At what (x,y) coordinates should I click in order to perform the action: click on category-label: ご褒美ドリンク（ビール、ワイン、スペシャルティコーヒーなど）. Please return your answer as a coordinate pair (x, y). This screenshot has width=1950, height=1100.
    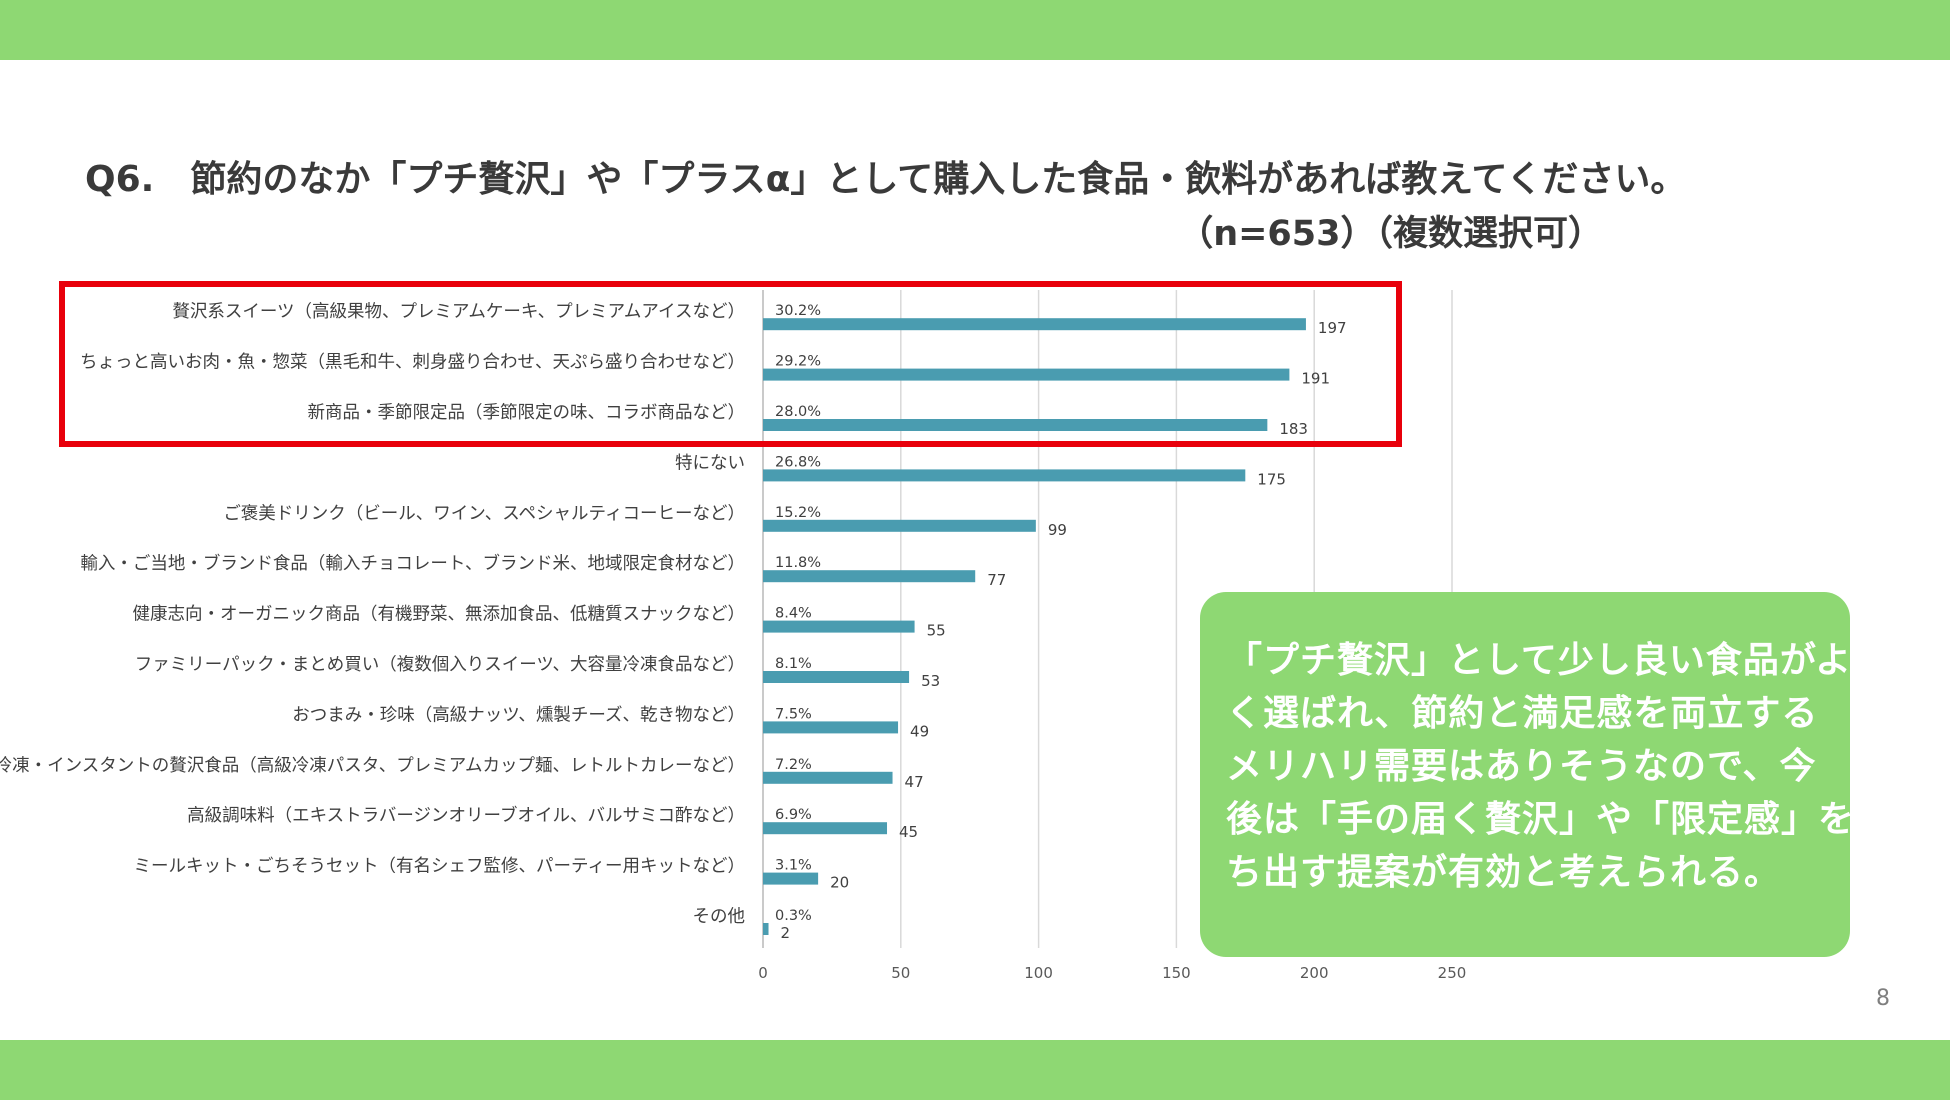
    Looking at the image, I should click on (484, 514).